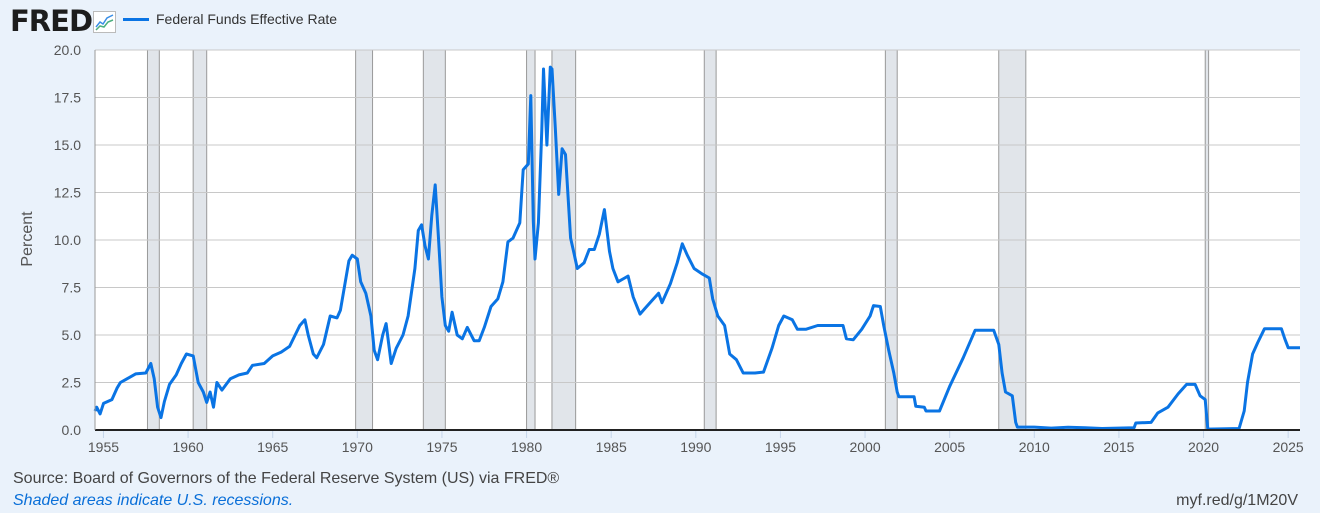  What do you see at coordinates (1118, 447) in the screenshot?
I see `x-tick-label: 2015` at bounding box center [1118, 447].